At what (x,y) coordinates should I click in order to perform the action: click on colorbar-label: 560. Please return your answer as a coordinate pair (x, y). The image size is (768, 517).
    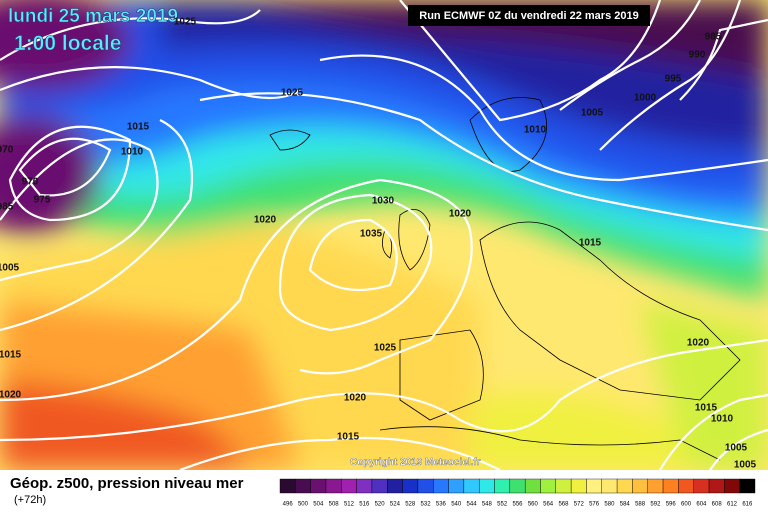
    Looking at the image, I should click on (533, 505).